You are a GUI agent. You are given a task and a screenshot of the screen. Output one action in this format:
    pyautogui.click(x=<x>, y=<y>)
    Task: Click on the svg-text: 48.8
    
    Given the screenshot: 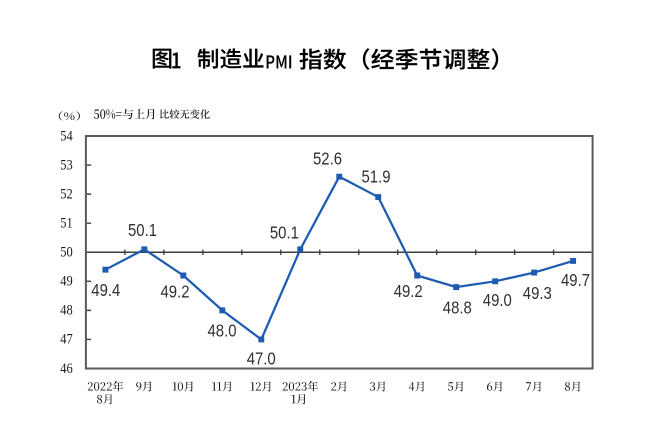 What is the action you would take?
    pyautogui.click(x=457, y=307)
    